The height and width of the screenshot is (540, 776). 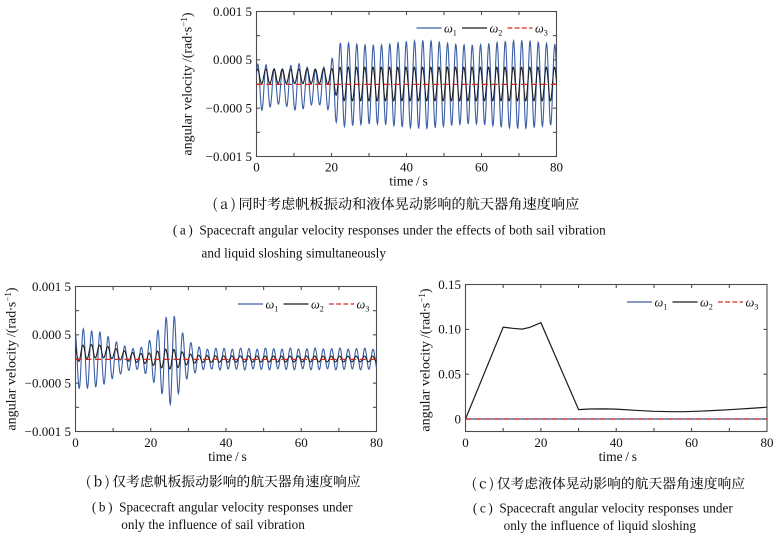 I want to click on svg-text: 0.05, so click(x=449, y=374).